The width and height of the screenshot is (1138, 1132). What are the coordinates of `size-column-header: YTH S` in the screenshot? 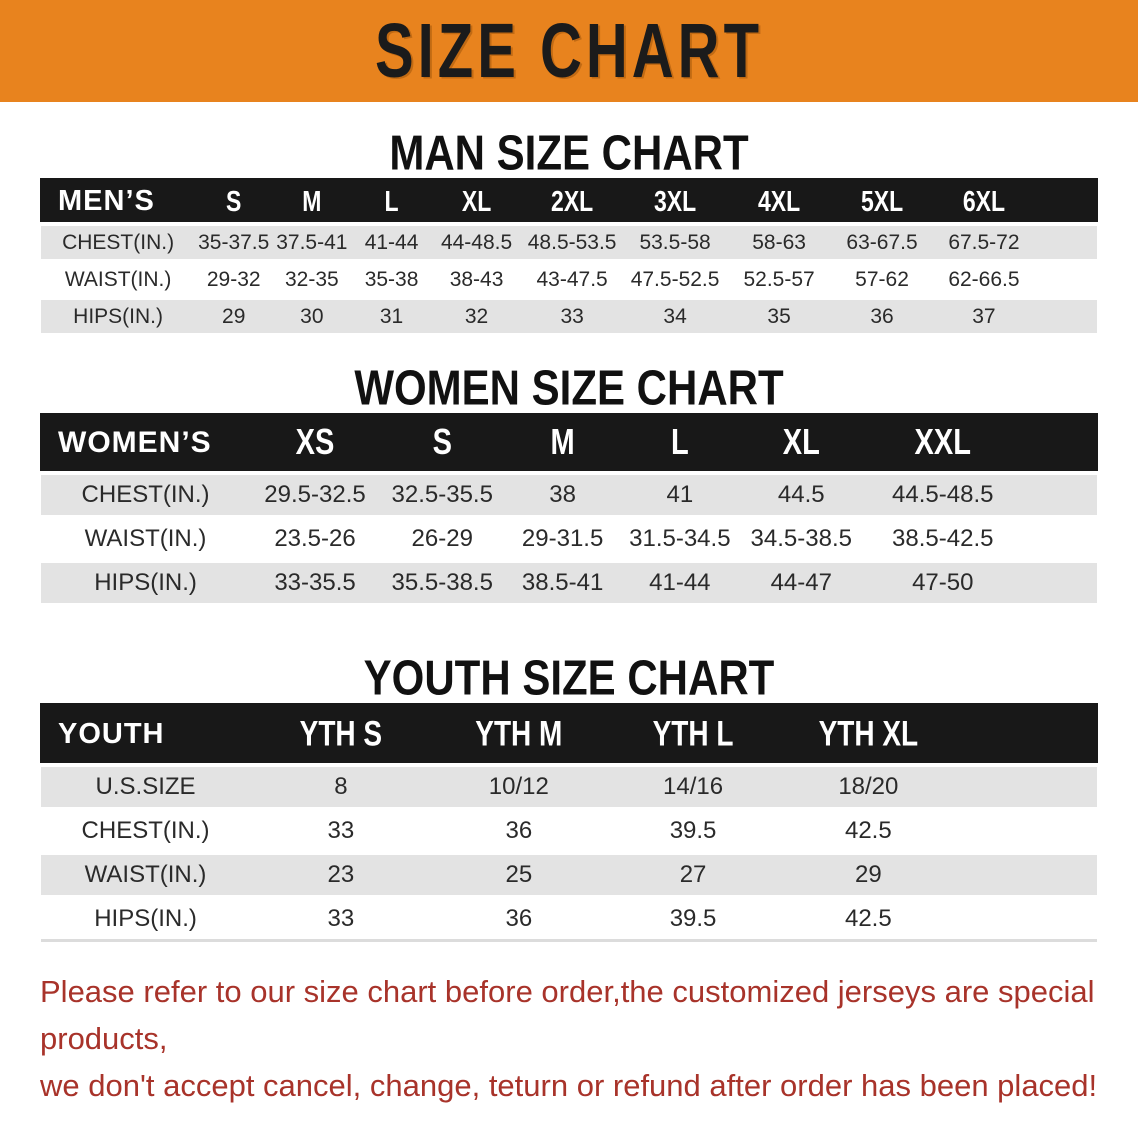 It's located at (341, 734).